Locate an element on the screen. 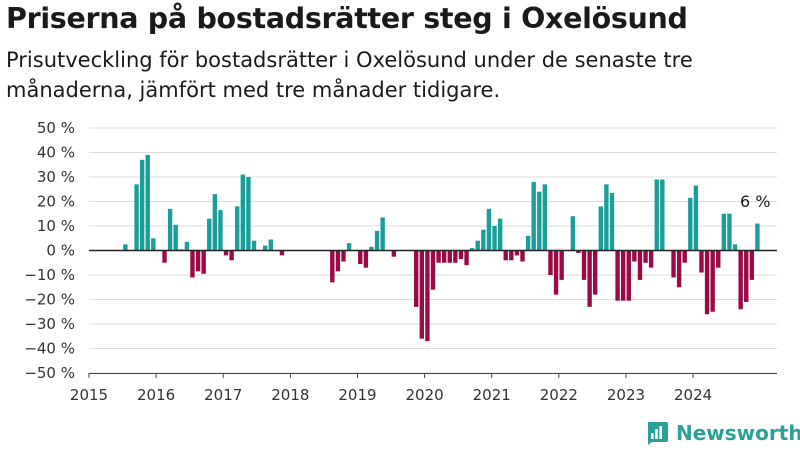  y-tick-label: −30 % is located at coordinates (49, 324).